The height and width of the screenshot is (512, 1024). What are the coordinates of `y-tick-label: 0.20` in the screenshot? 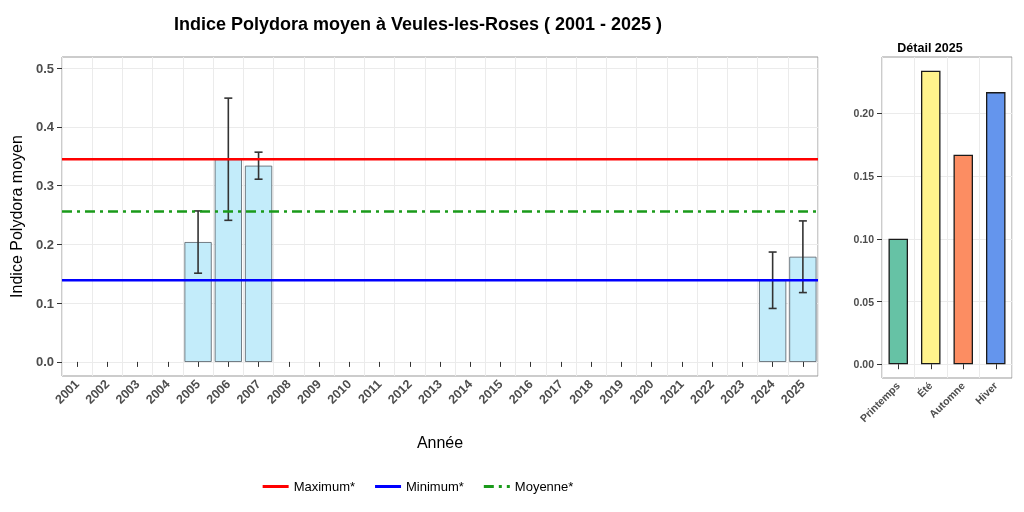 It's located at (864, 113).